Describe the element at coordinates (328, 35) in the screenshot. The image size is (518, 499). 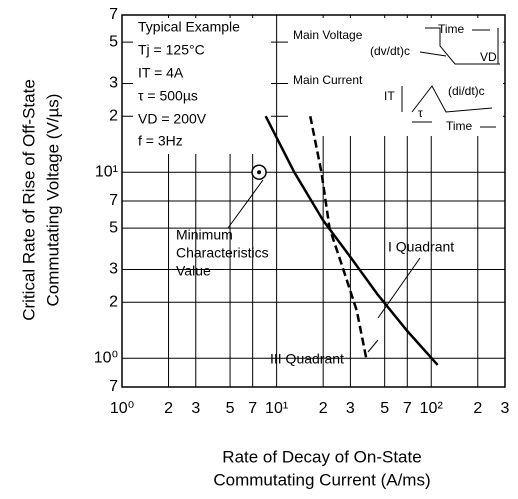
I see `inset-label: Main Voltage` at that location.